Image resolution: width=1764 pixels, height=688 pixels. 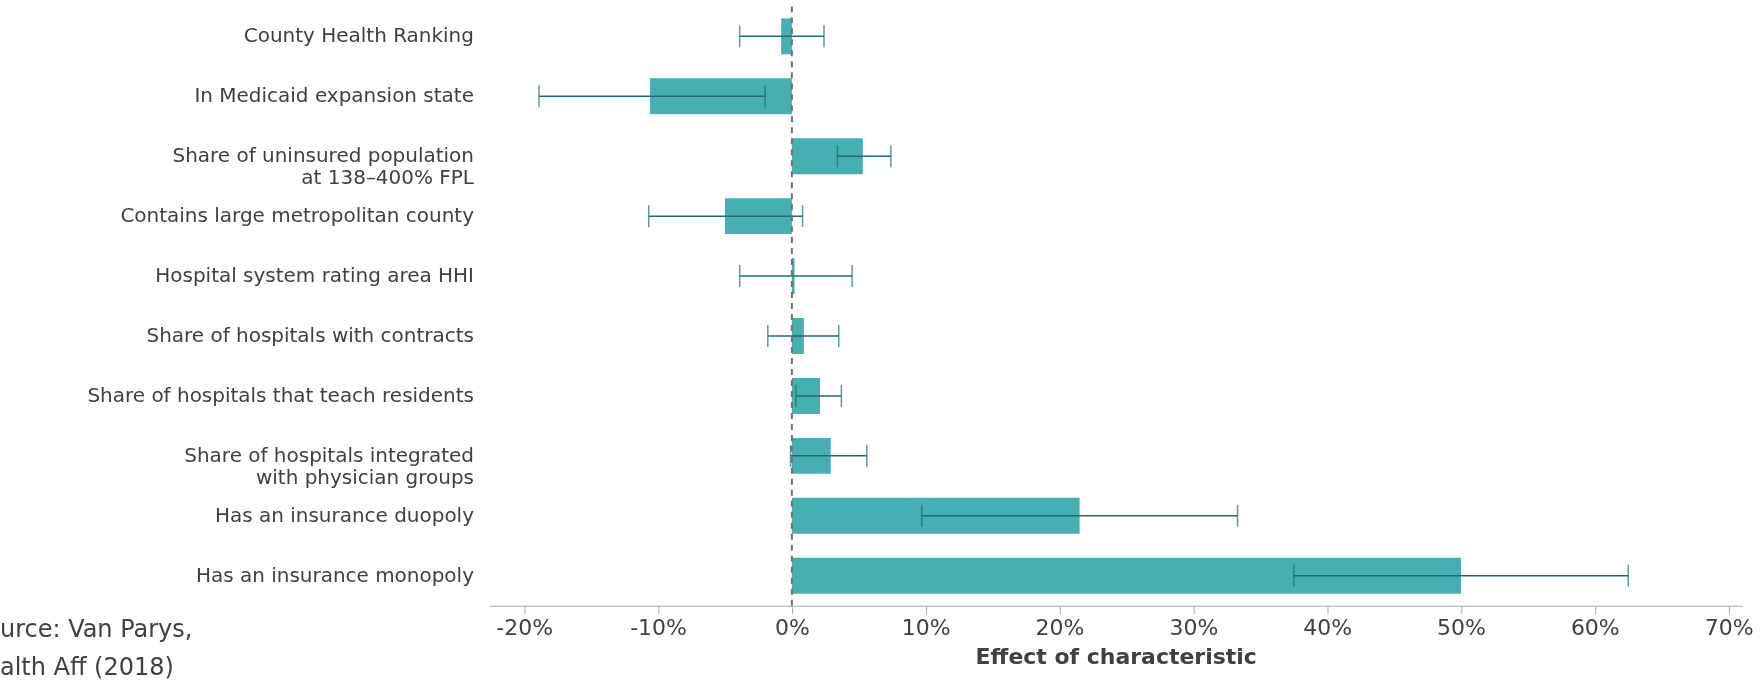 What do you see at coordinates (1328, 628) in the screenshot?
I see `x-tick-label: 40%` at bounding box center [1328, 628].